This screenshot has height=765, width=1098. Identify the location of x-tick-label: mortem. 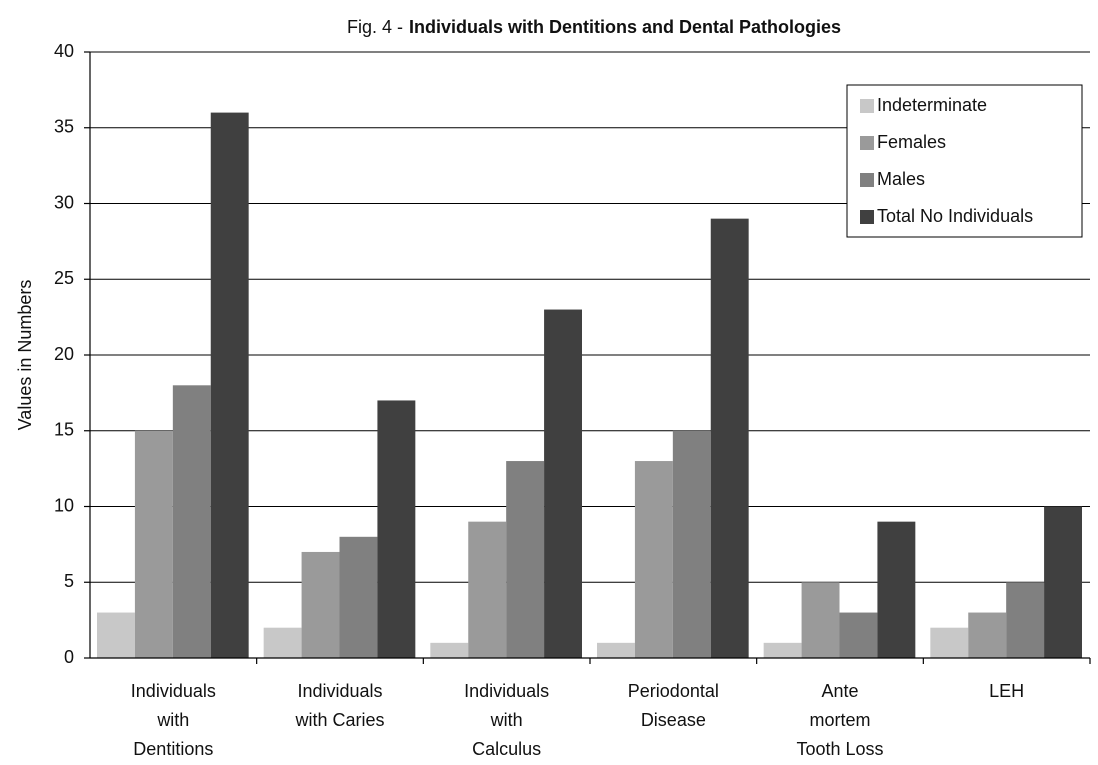
(839, 720).